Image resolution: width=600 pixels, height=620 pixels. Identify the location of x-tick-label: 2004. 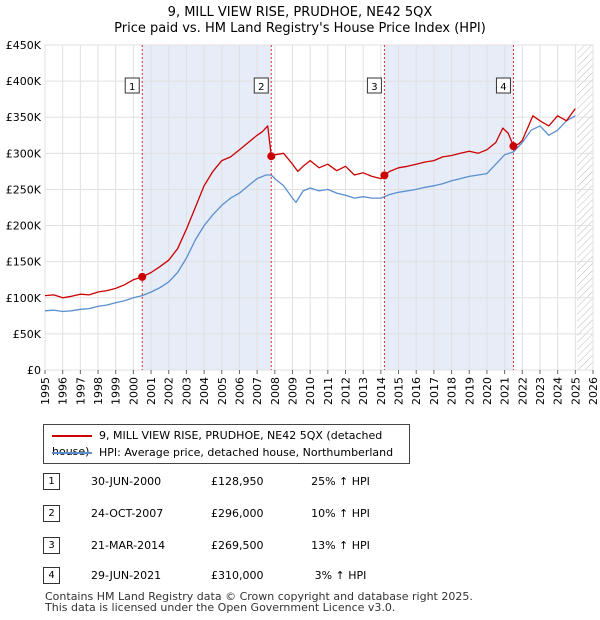
(204, 391).